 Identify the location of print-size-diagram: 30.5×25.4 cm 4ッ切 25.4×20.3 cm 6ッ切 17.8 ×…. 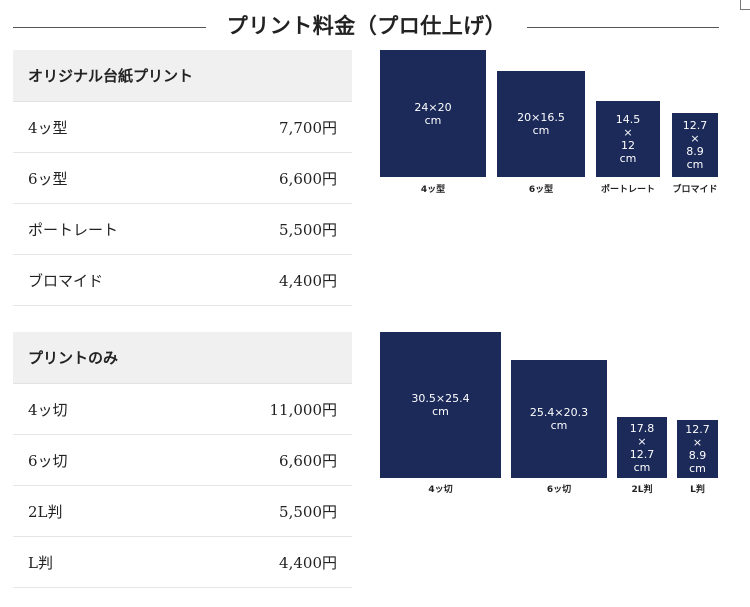
(558, 412).